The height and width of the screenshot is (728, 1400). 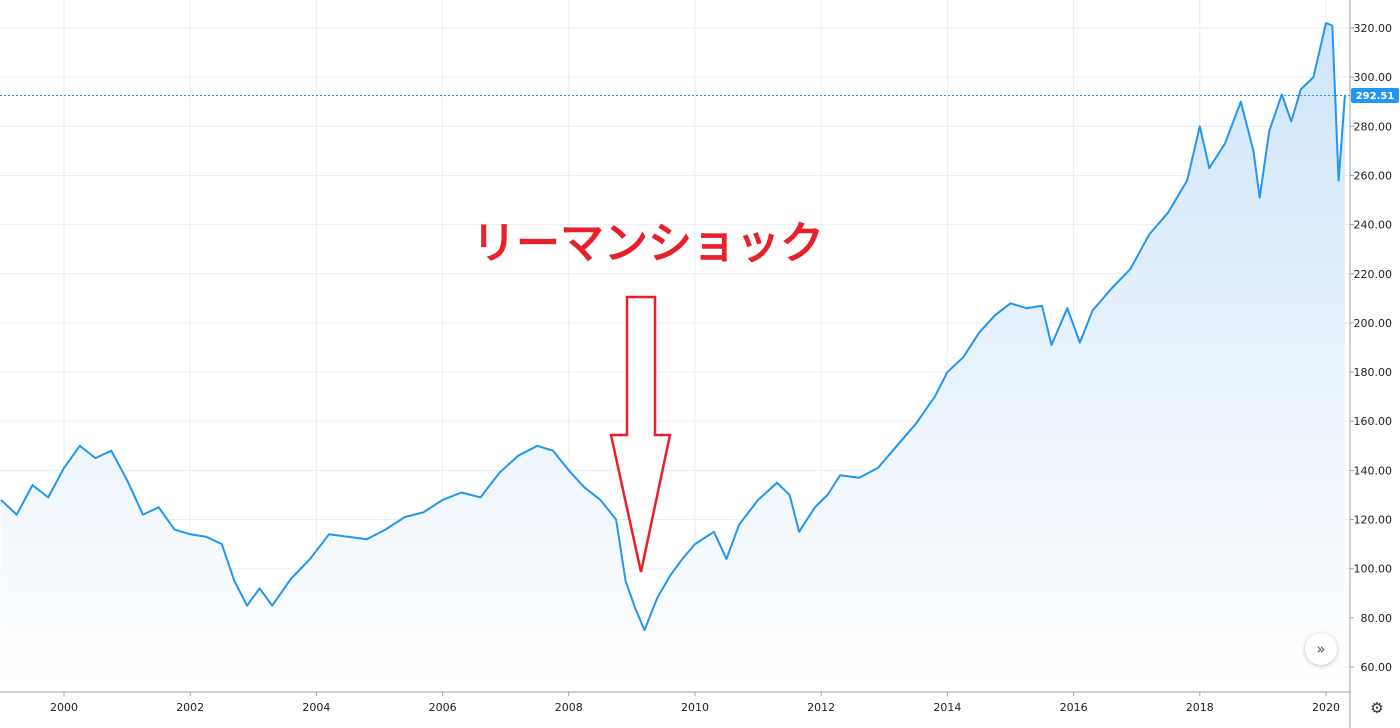 What do you see at coordinates (1373, 421) in the screenshot?
I see `y-tick-label: 160.00` at bounding box center [1373, 421].